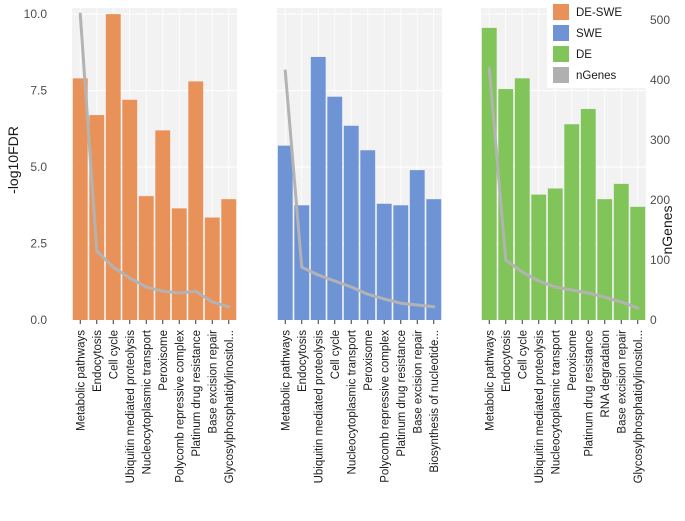 The image size is (685, 521). Describe the element at coordinates (653, 320) in the screenshot. I see `y-tick-right: 0` at that location.